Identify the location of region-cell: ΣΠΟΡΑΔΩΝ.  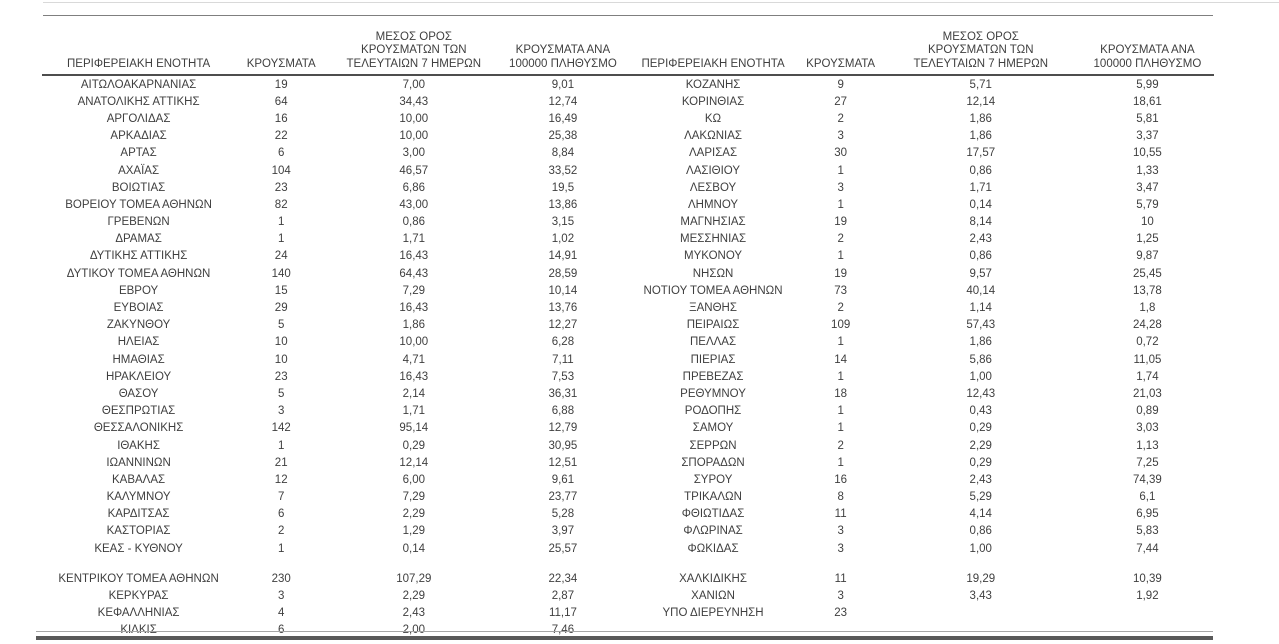
(713, 462).